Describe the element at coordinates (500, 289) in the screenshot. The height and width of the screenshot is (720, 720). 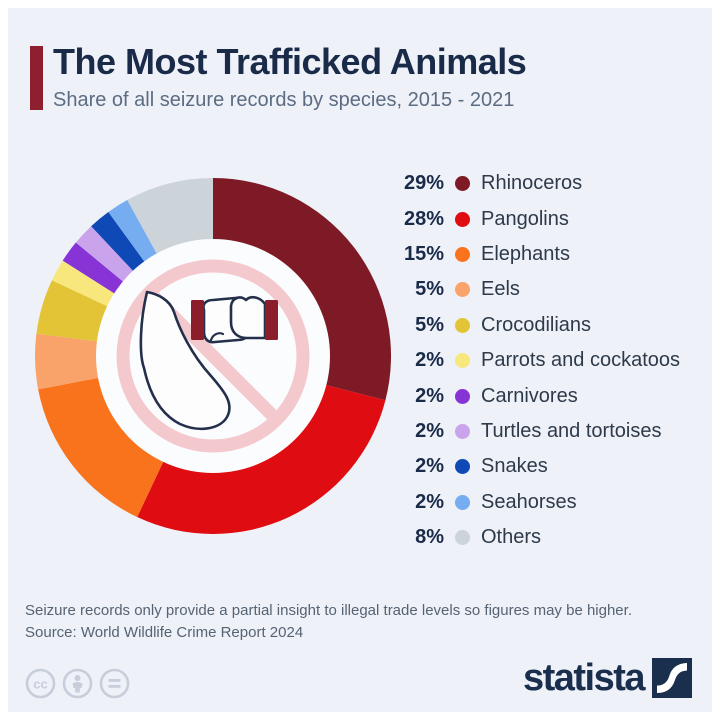
I see `legend-label: Eels` at that location.